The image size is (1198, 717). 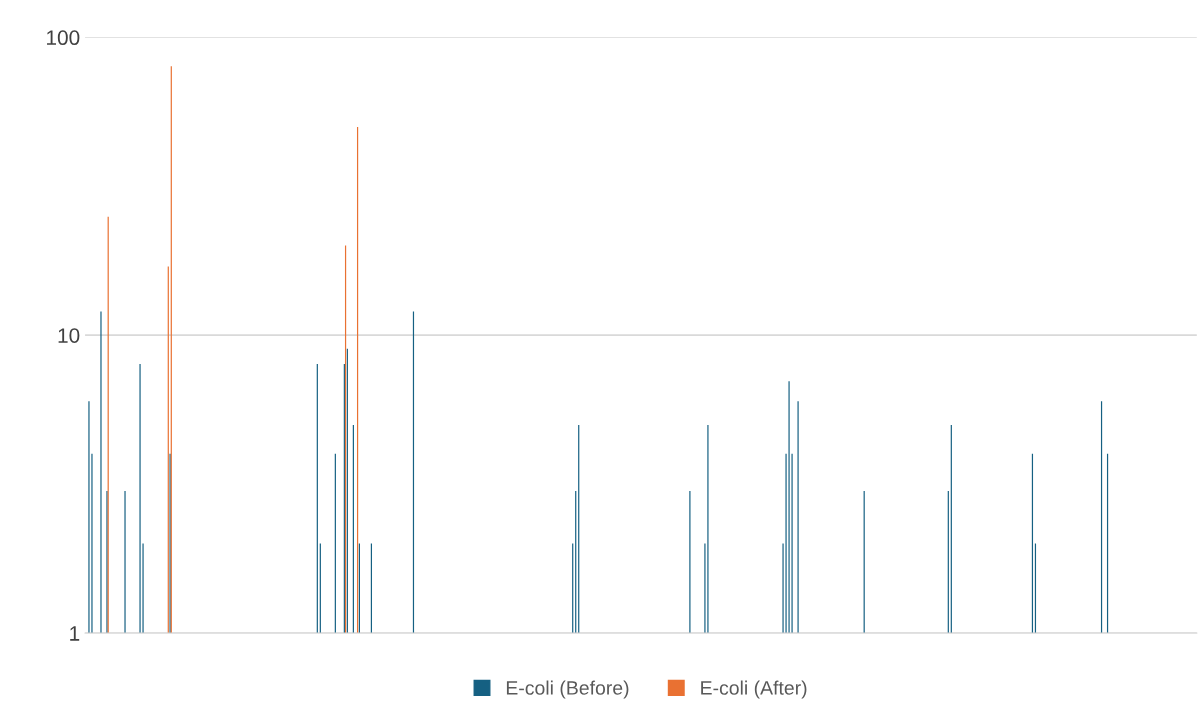 What do you see at coordinates (75, 633) in the screenshot?
I see `y-tick-label: 1` at bounding box center [75, 633].